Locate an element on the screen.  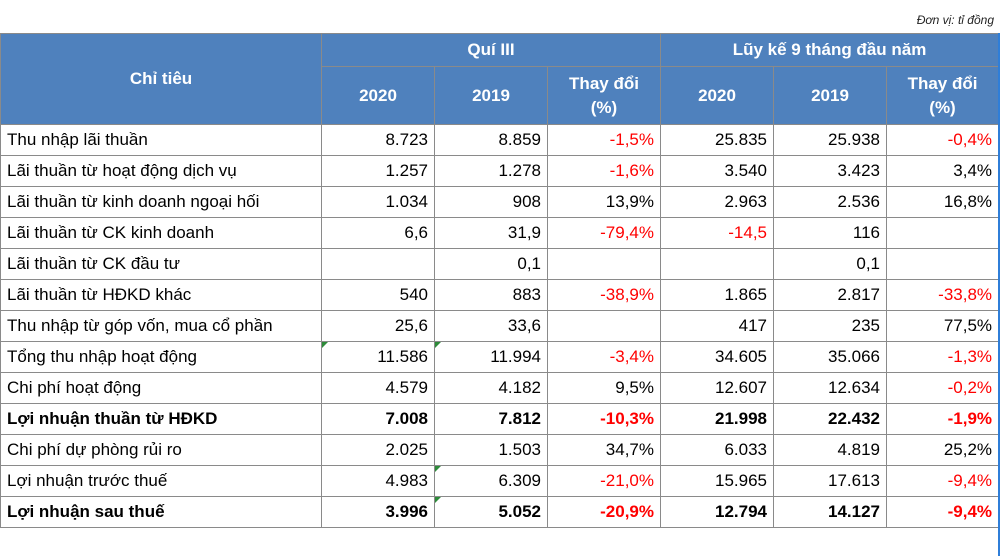
cell-q3-change: -20,9% is located at coordinates (604, 512).